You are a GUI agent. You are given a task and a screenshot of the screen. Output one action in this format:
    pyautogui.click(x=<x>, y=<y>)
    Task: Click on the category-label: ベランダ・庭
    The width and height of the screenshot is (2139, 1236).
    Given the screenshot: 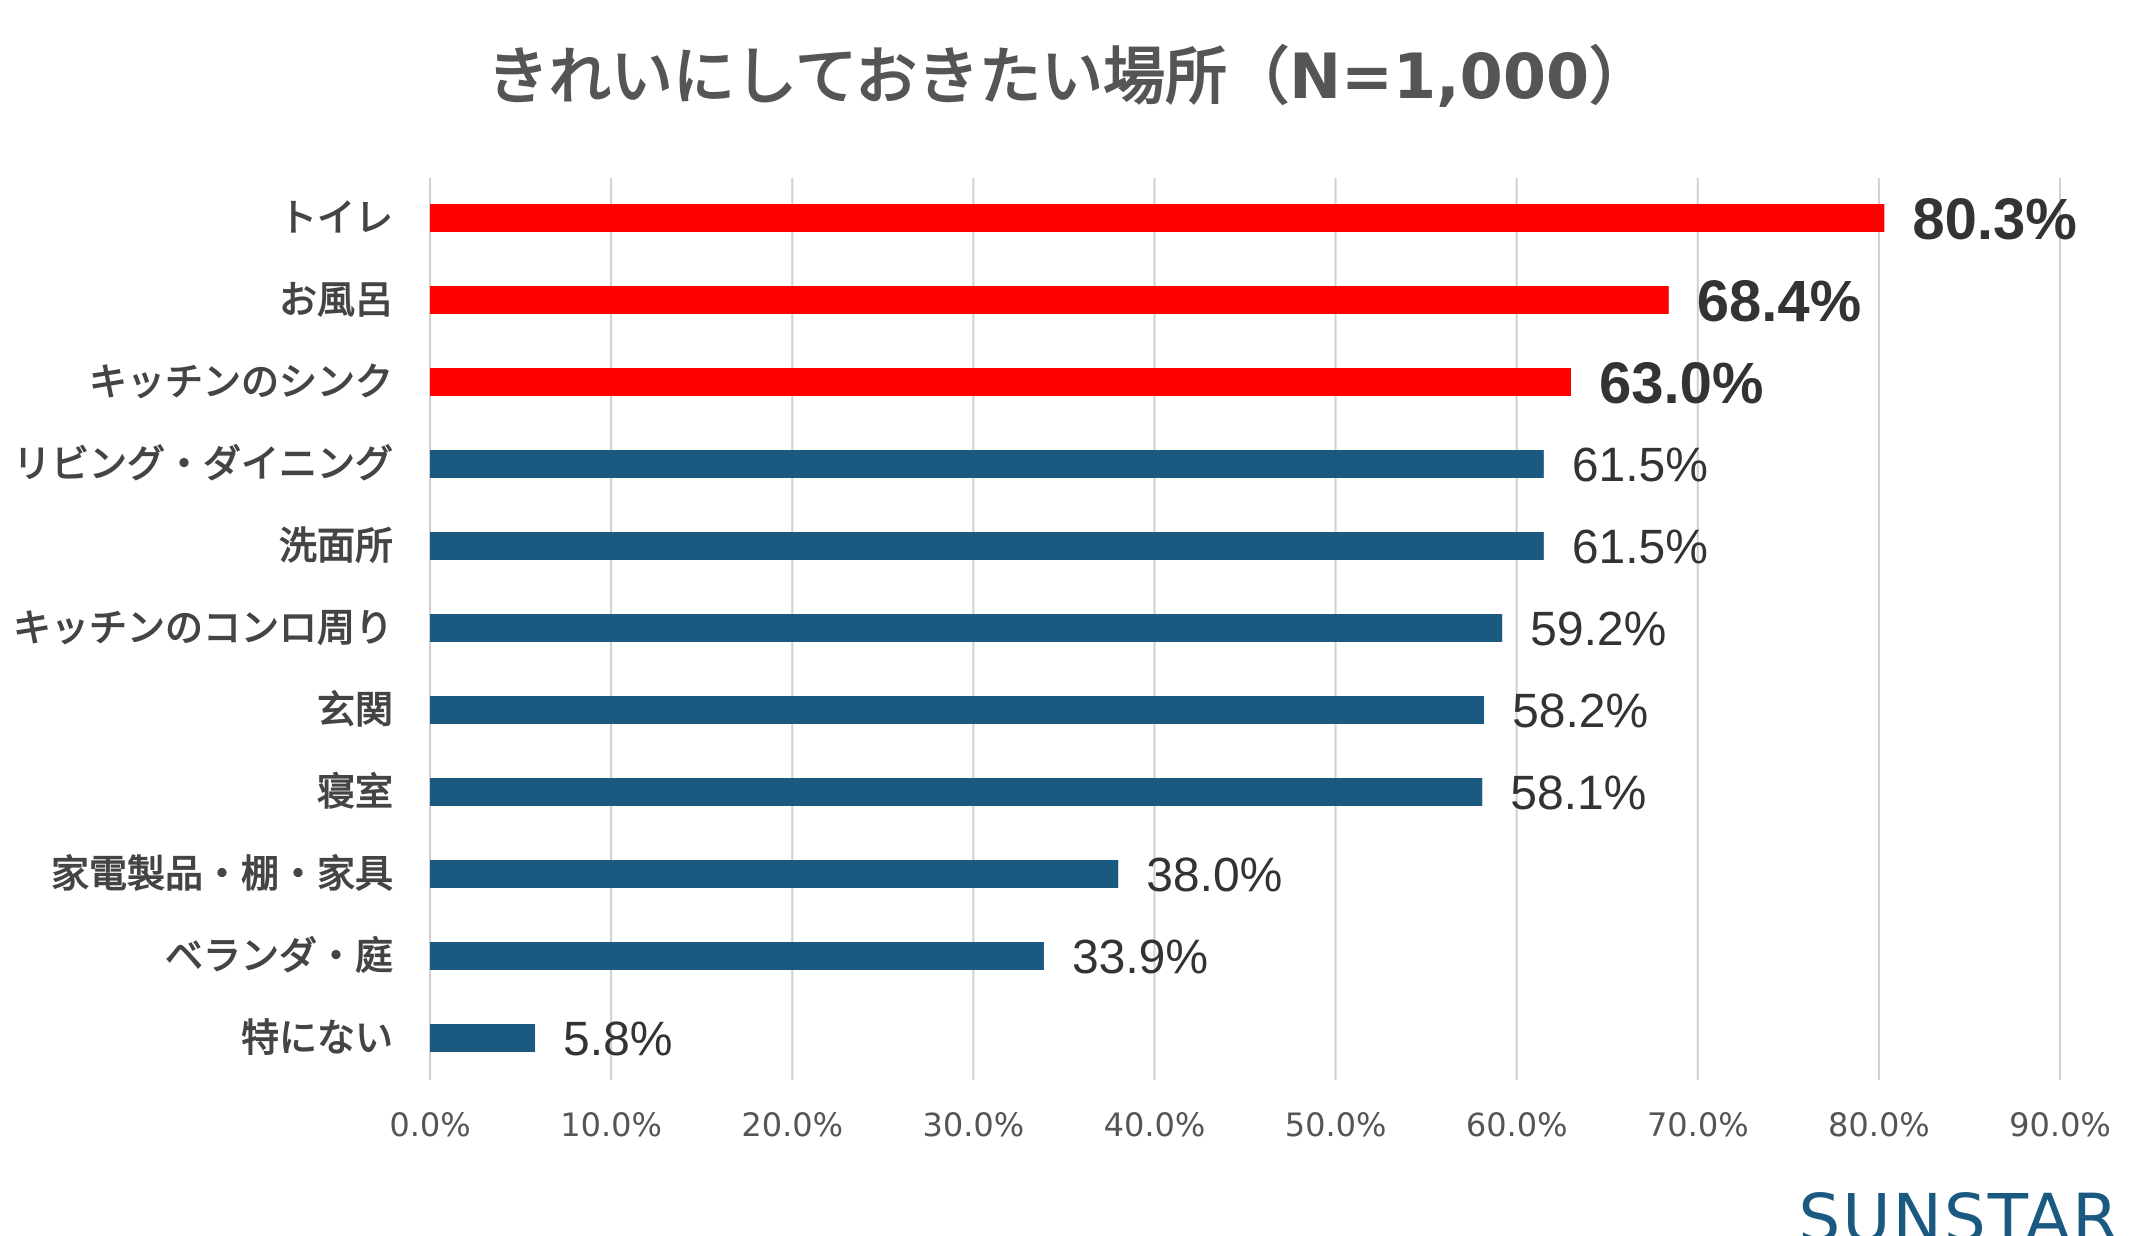 What is the action you would take?
    pyautogui.click(x=279, y=956)
    